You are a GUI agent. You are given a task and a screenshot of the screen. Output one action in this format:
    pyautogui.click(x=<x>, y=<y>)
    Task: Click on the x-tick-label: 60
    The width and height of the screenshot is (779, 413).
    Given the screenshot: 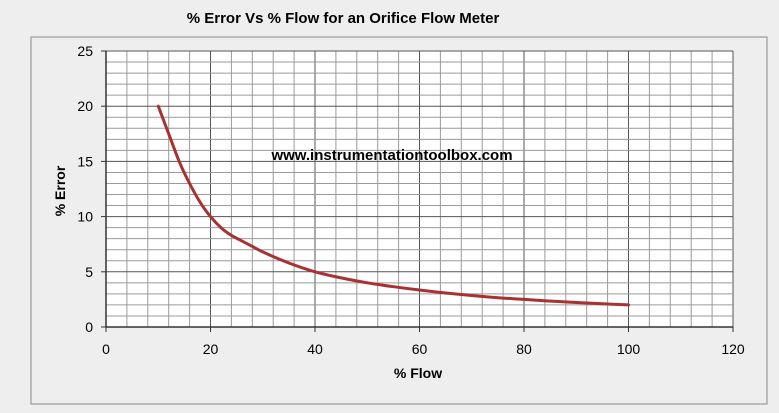 What is the action you would take?
    pyautogui.click(x=420, y=349)
    